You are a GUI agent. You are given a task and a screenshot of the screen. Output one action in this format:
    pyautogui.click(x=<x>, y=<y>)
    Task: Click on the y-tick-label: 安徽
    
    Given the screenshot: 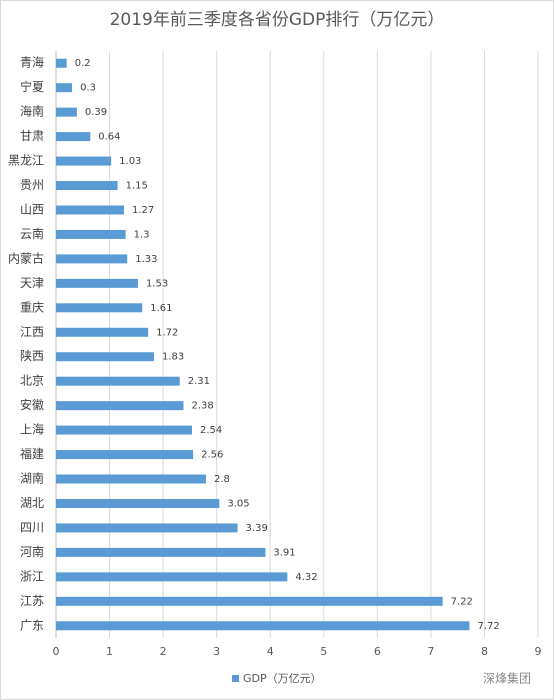 What is the action you would take?
    pyautogui.click(x=32, y=404)
    